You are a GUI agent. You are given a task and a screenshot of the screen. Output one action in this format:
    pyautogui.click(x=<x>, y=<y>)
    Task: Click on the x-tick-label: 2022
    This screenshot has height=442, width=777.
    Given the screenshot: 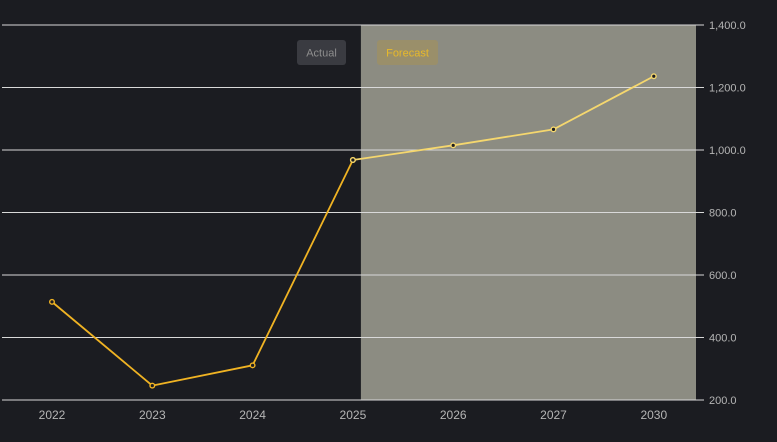 What is the action you would take?
    pyautogui.click(x=52, y=415)
    